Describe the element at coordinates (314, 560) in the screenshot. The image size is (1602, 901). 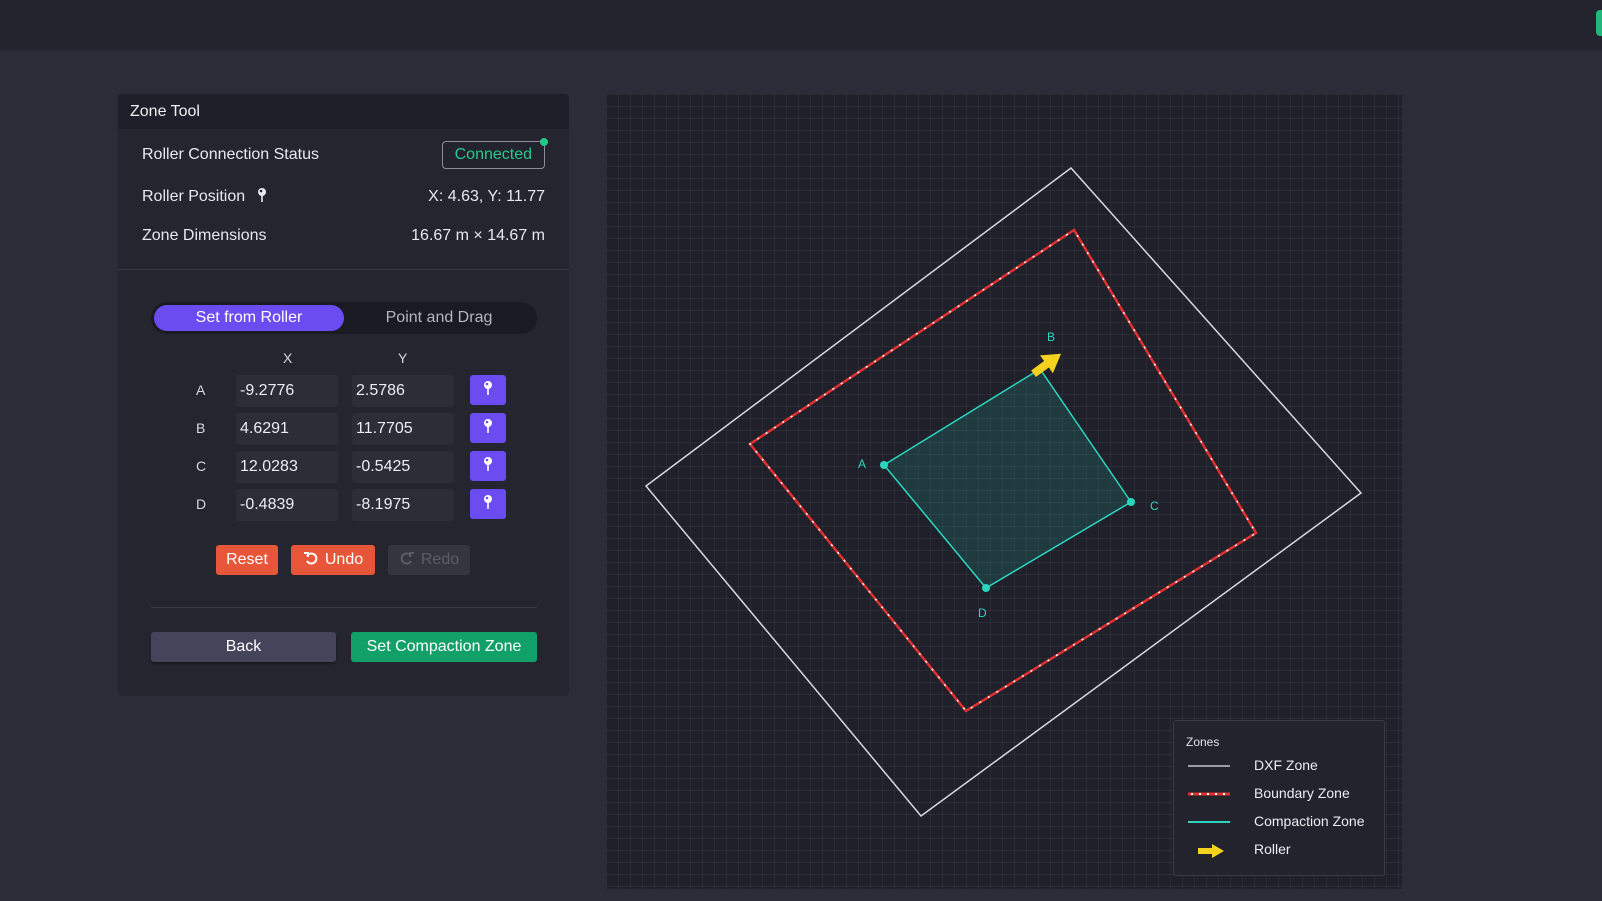
I see `undo-icon` at that location.